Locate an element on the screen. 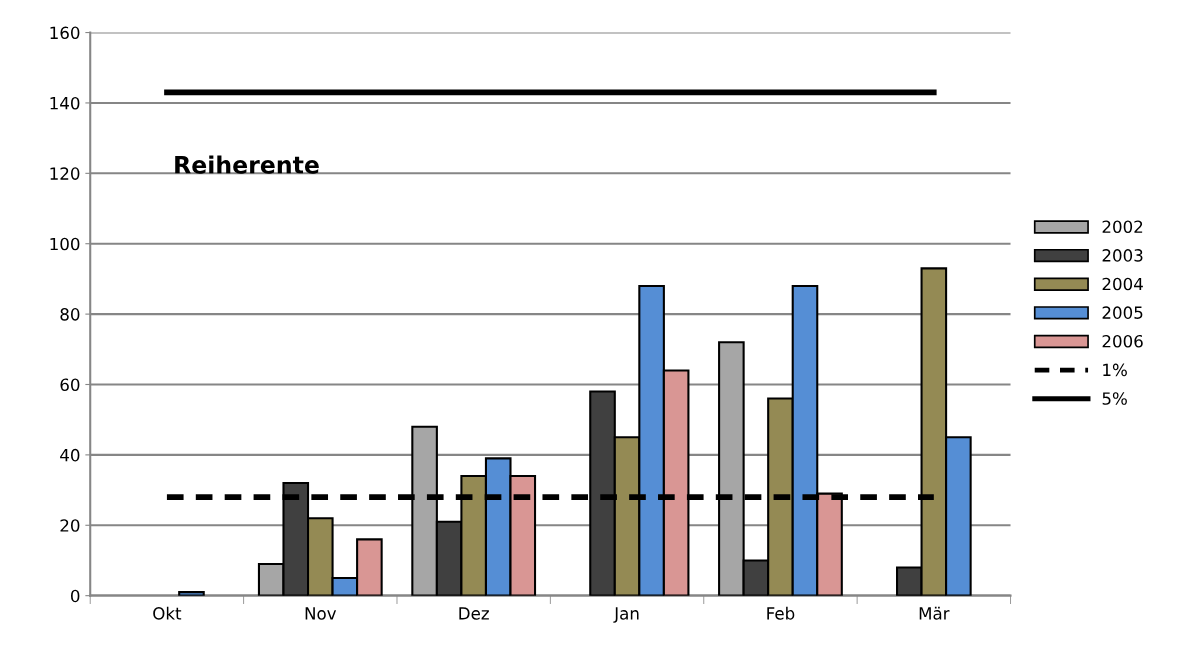 The width and height of the screenshot is (1203, 651). y-tick-label: 60 is located at coordinates (70, 385).